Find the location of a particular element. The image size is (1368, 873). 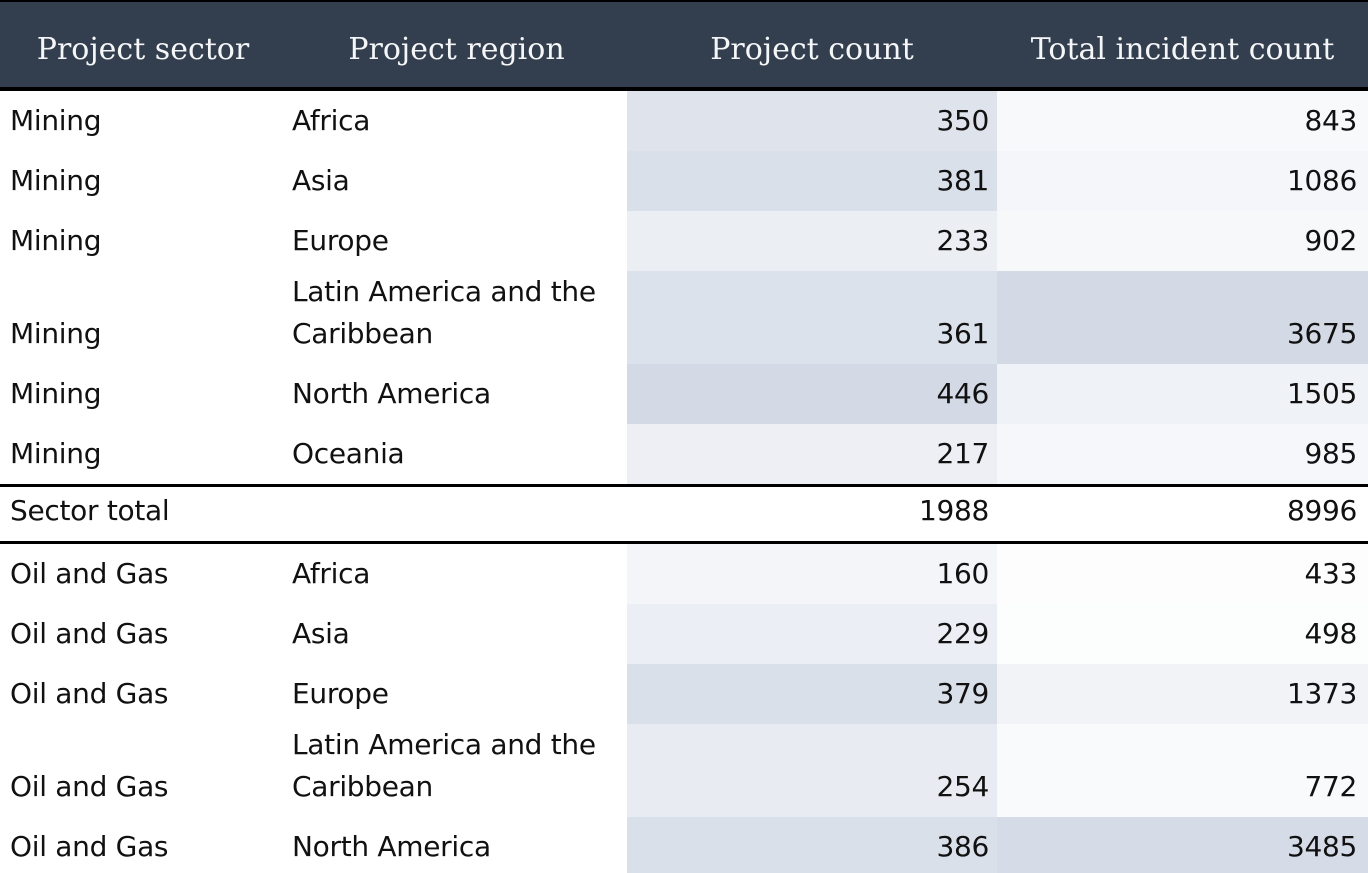

table-row-section0-5: Mining Oceania 217 985 is located at coordinates (684, 455).